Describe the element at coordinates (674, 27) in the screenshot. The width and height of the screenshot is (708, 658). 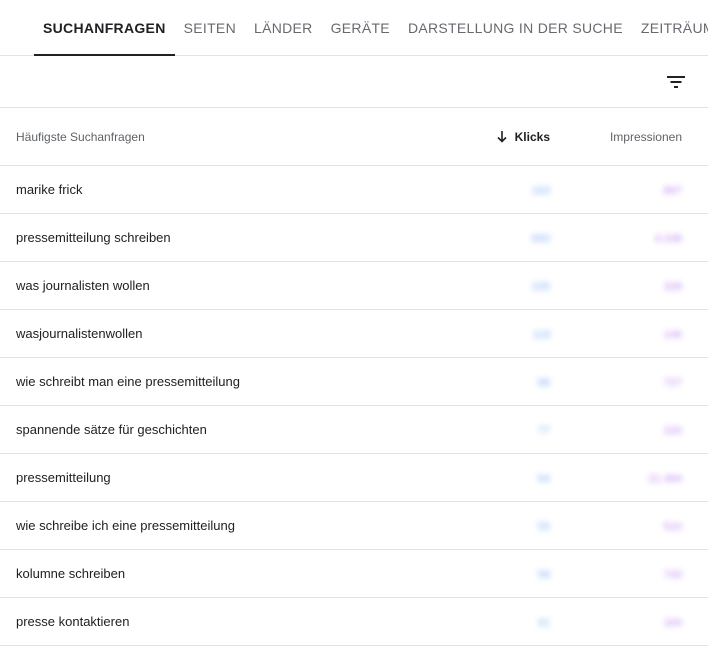
I see `tab-zeitraeume: ZEITRÄUME` at that location.